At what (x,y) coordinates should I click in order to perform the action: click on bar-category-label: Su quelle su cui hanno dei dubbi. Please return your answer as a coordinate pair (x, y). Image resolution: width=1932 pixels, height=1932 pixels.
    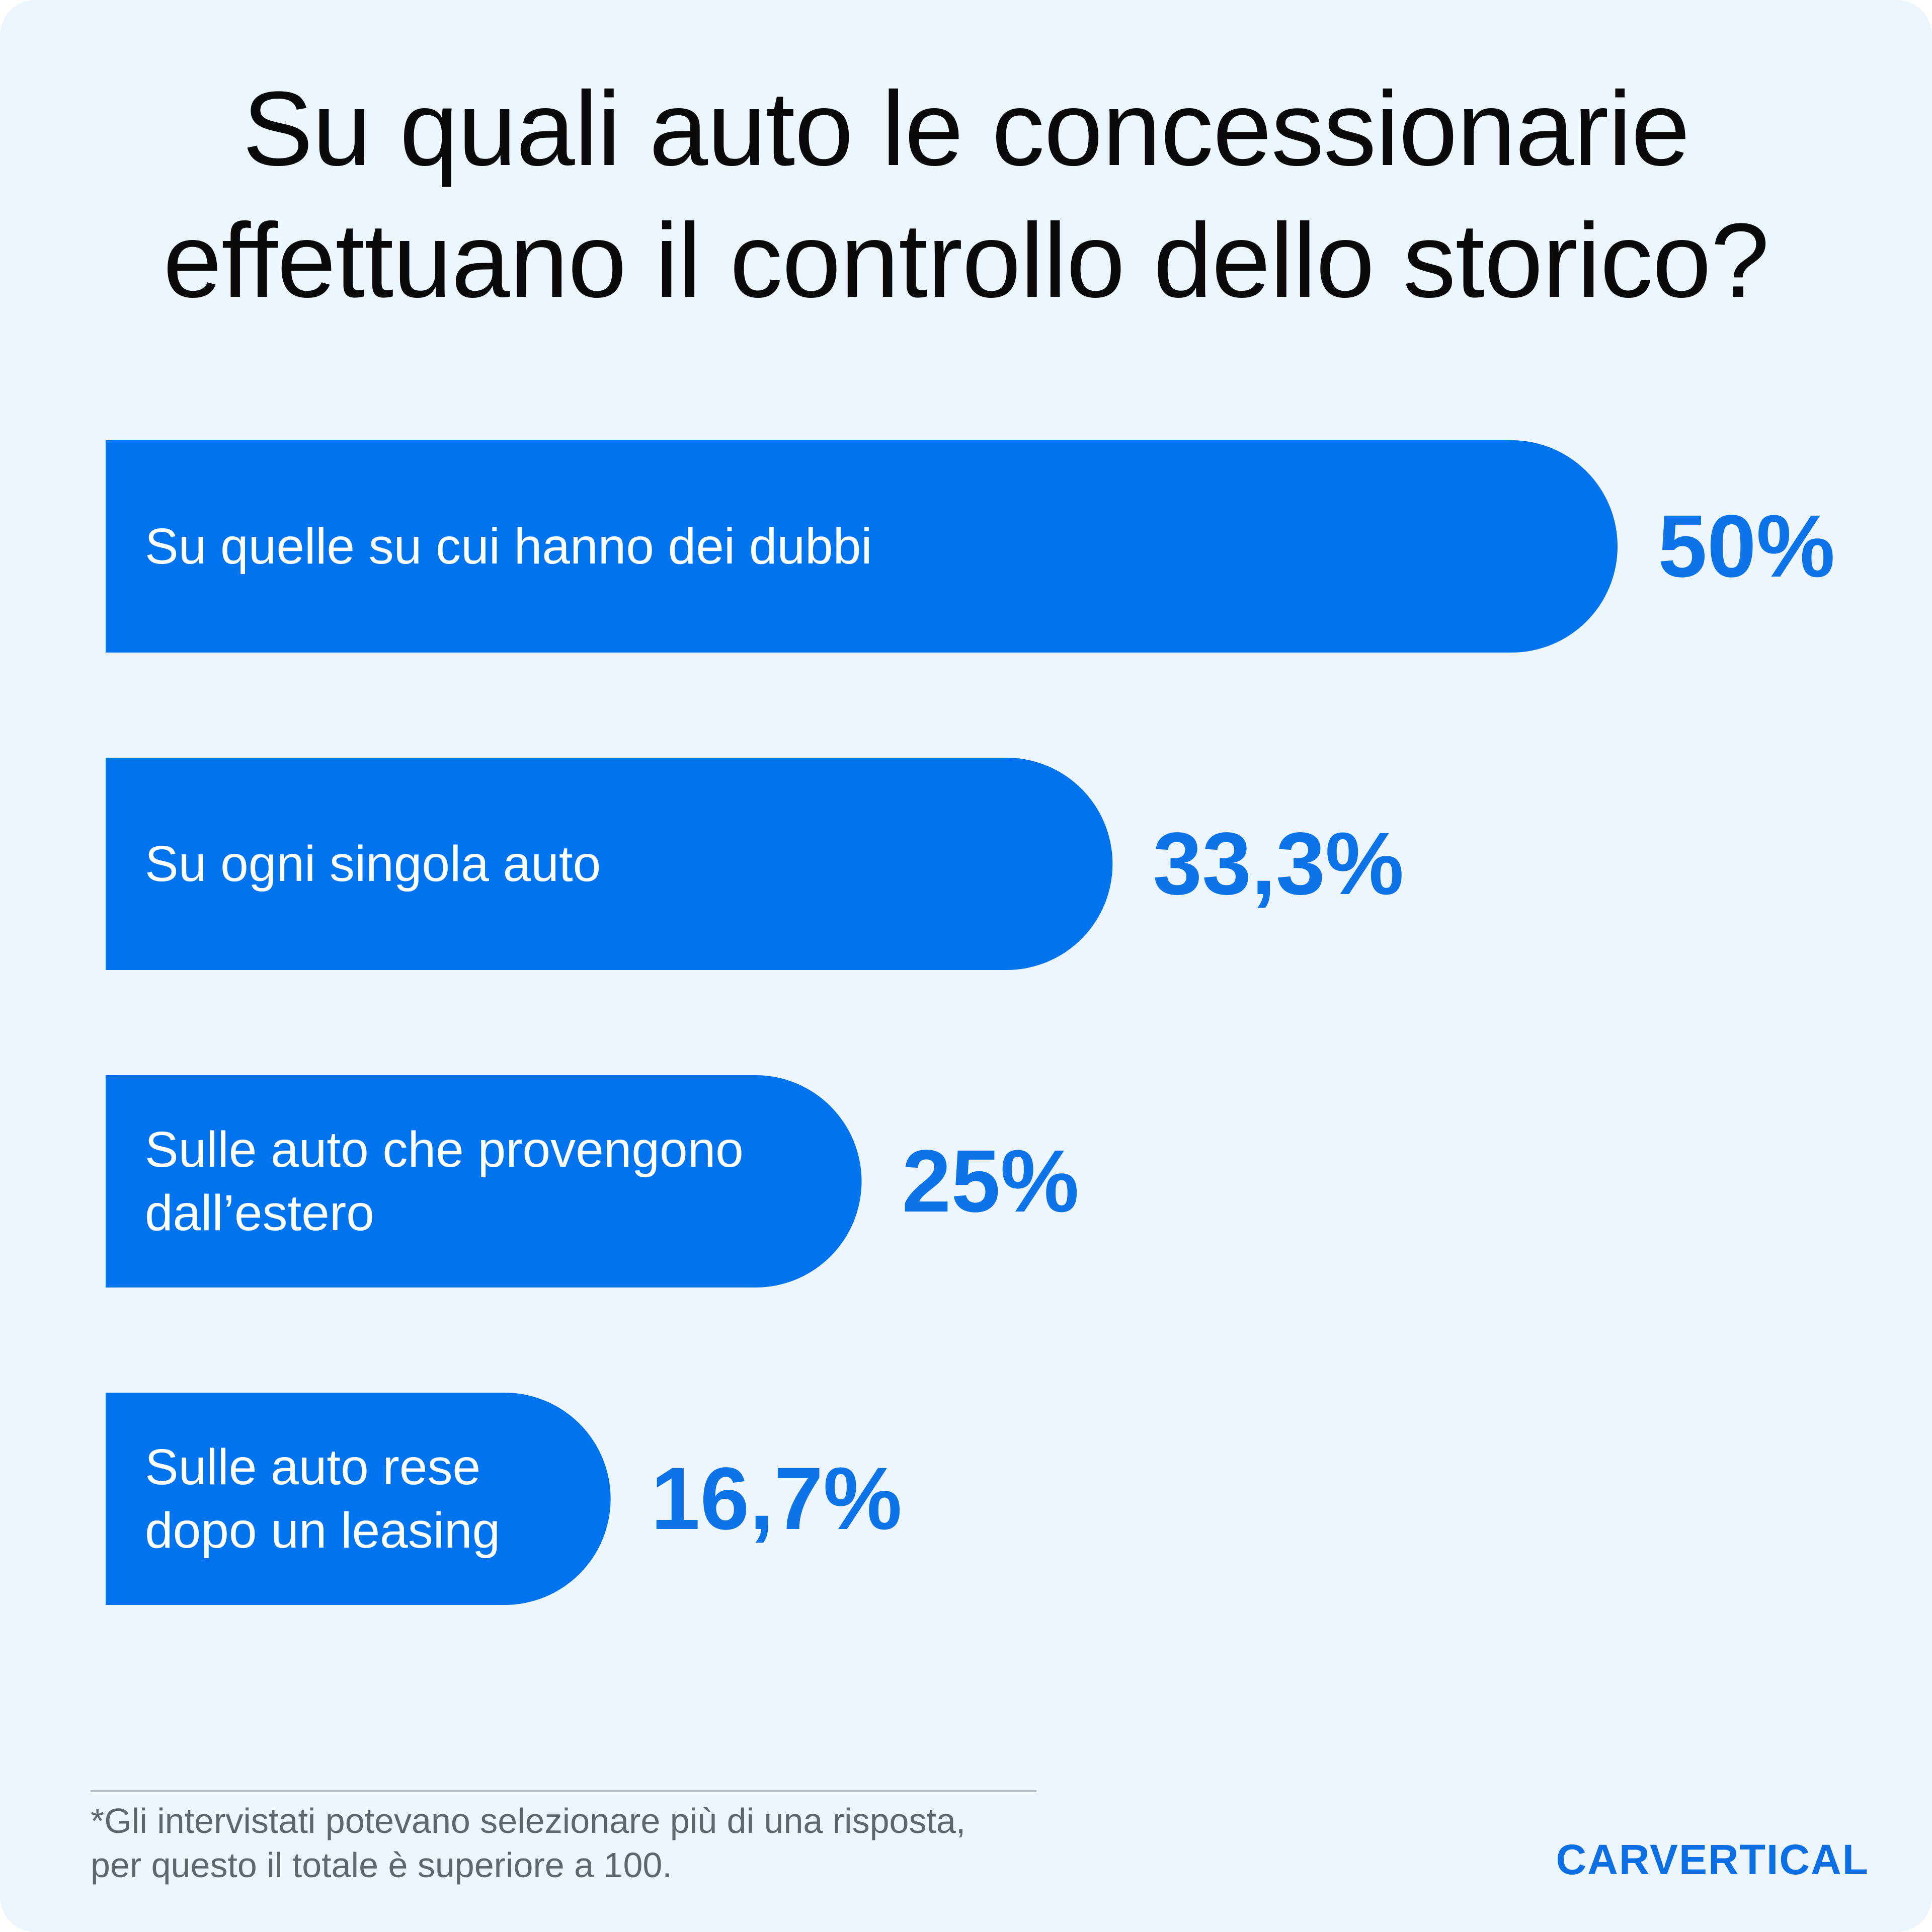
    Looking at the image, I should click on (509, 546).